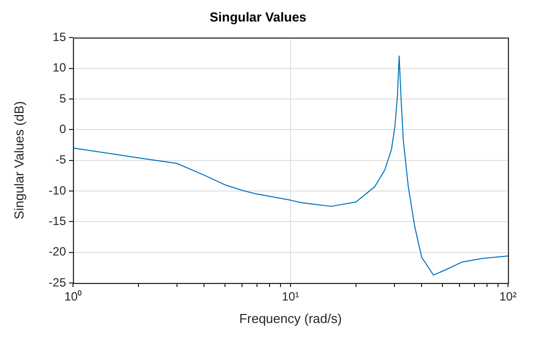  Describe the element at coordinates (258, 16) in the screenshot. I see `chart-title: Singular Values` at that location.